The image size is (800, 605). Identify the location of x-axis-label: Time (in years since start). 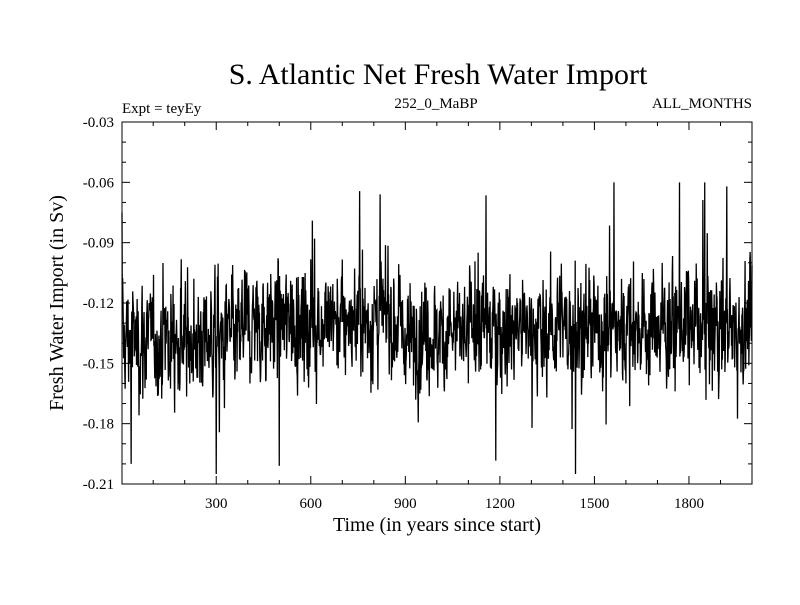
(437, 525).